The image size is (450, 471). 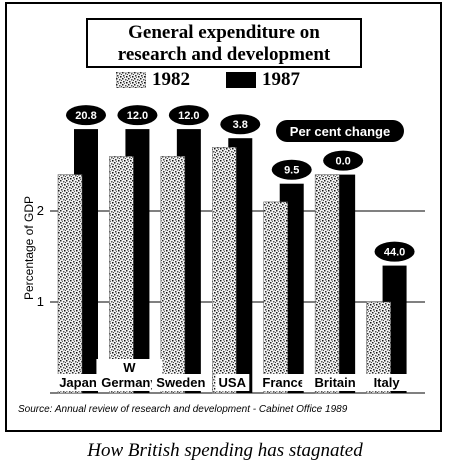 I want to click on percent-change-badge-japan, so click(x=86, y=115).